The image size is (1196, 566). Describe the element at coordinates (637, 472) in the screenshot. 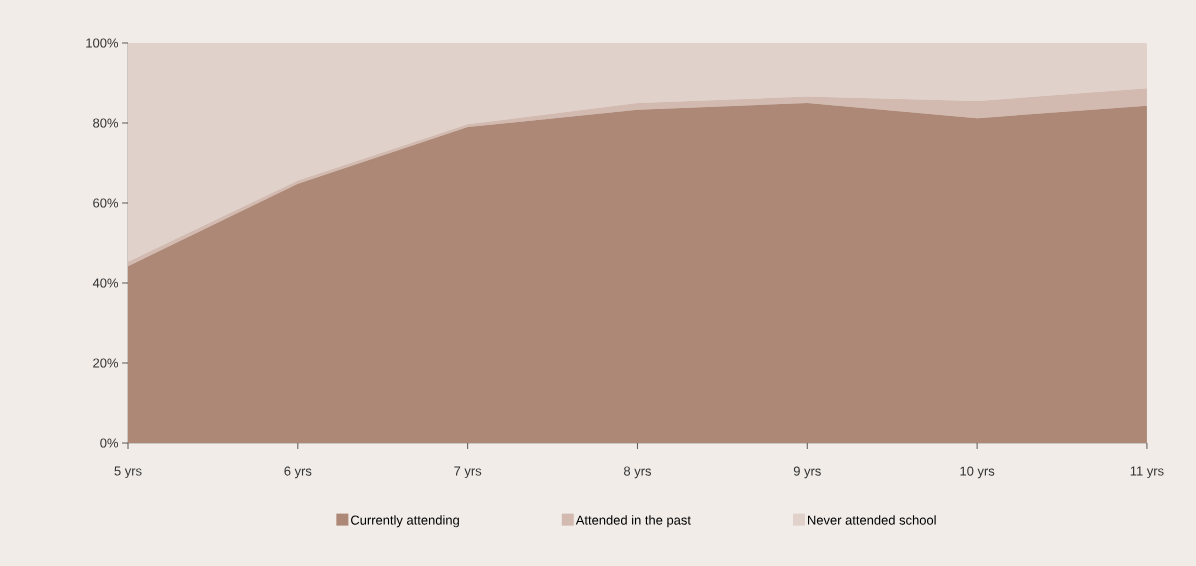

I see `x-tick-label: 8 yrs` at that location.